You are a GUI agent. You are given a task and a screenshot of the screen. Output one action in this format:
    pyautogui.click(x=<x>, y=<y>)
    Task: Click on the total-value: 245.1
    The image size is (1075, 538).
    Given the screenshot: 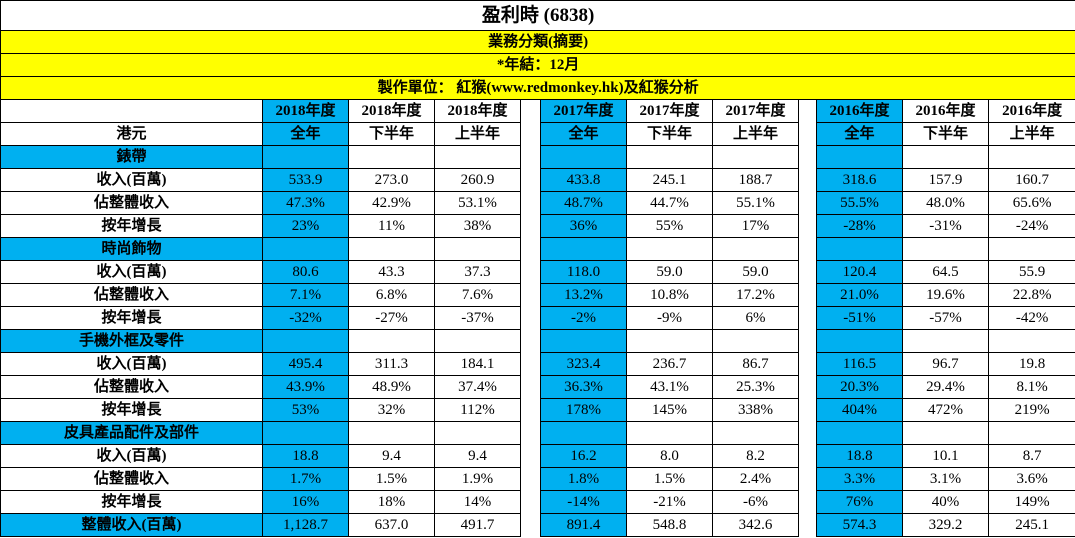 What is the action you would take?
    pyautogui.click(x=1031, y=525)
    